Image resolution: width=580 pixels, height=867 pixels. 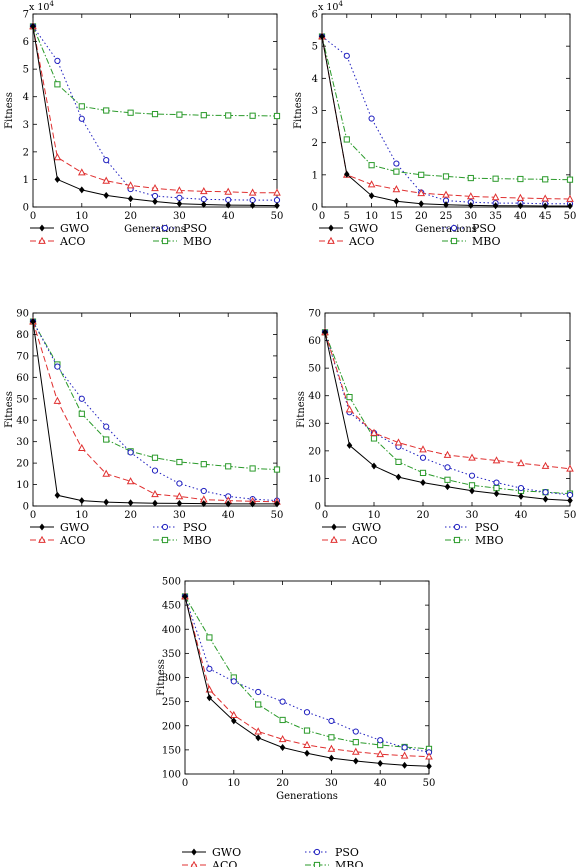 What do you see at coordinates (486, 241) in the screenshot?
I see `legend-label-mbo: MBO` at bounding box center [486, 241].